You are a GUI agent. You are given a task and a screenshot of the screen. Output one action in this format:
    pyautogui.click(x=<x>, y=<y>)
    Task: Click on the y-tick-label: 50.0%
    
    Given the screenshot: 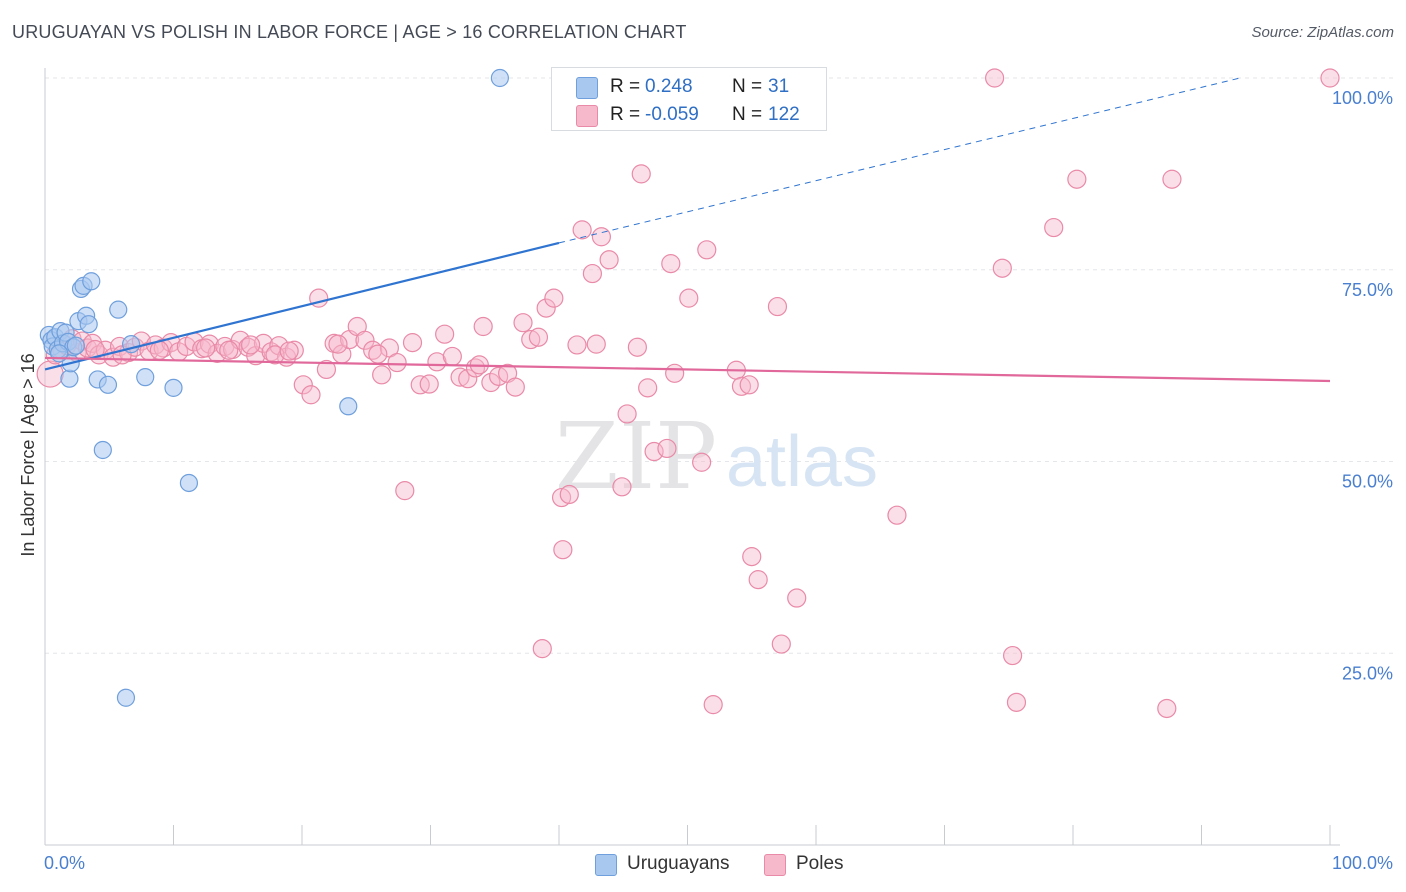 What is the action you would take?
    pyautogui.click(x=1367, y=482)
    